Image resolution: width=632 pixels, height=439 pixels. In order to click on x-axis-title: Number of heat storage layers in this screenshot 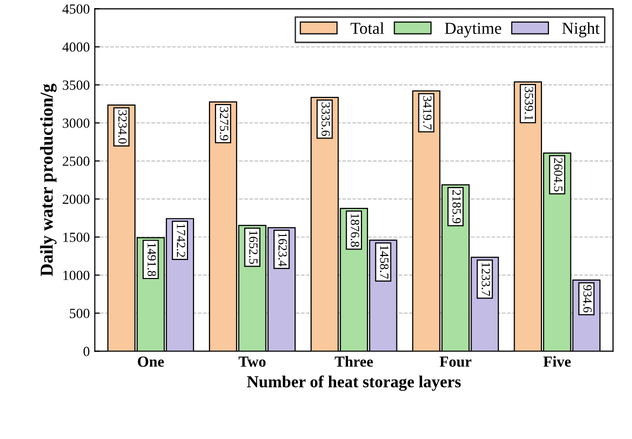, I will do `click(354, 383)`.